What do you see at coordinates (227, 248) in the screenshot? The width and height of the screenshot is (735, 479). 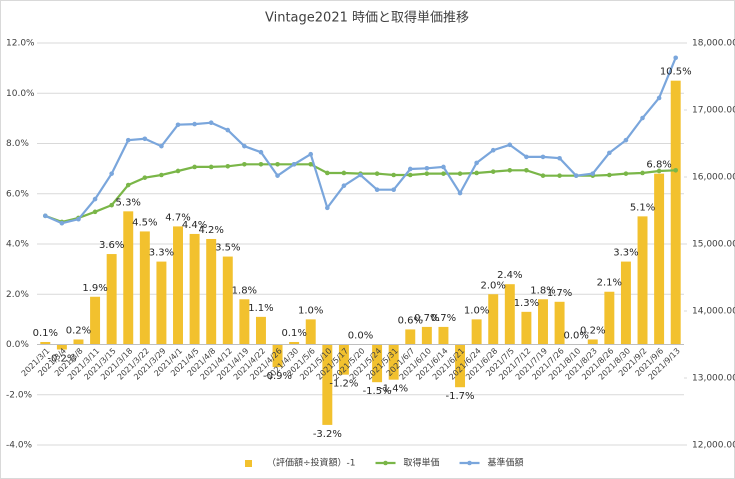 I see `data-label: 3.5%` at bounding box center [227, 248].